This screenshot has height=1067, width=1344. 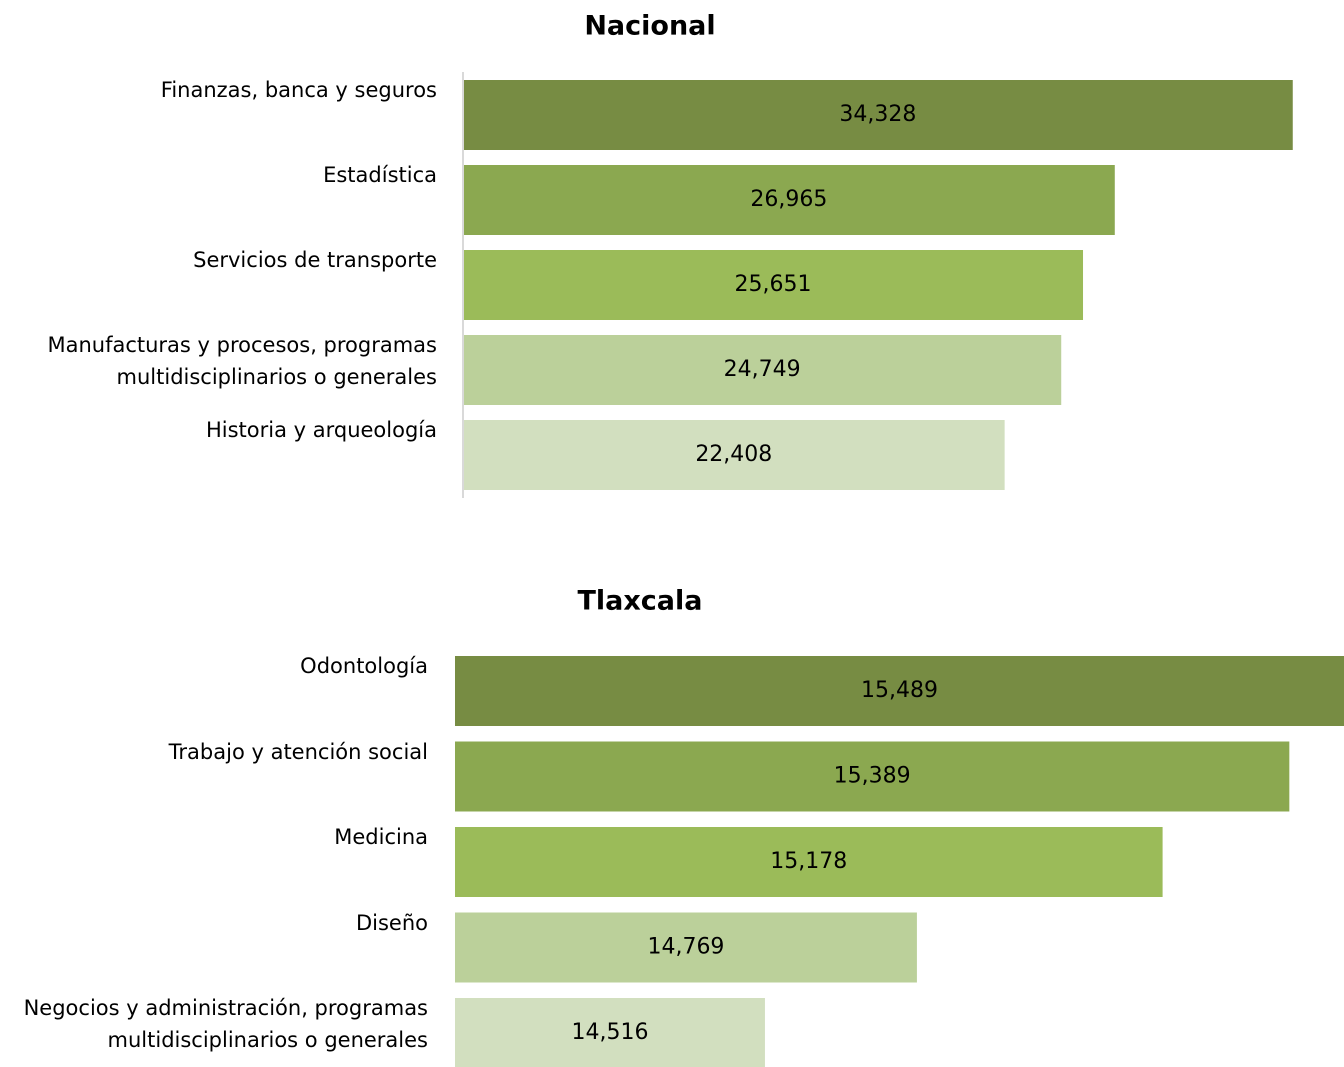 What do you see at coordinates (381, 837) in the screenshot?
I see `category-label: Medicina` at bounding box center [381, 837].